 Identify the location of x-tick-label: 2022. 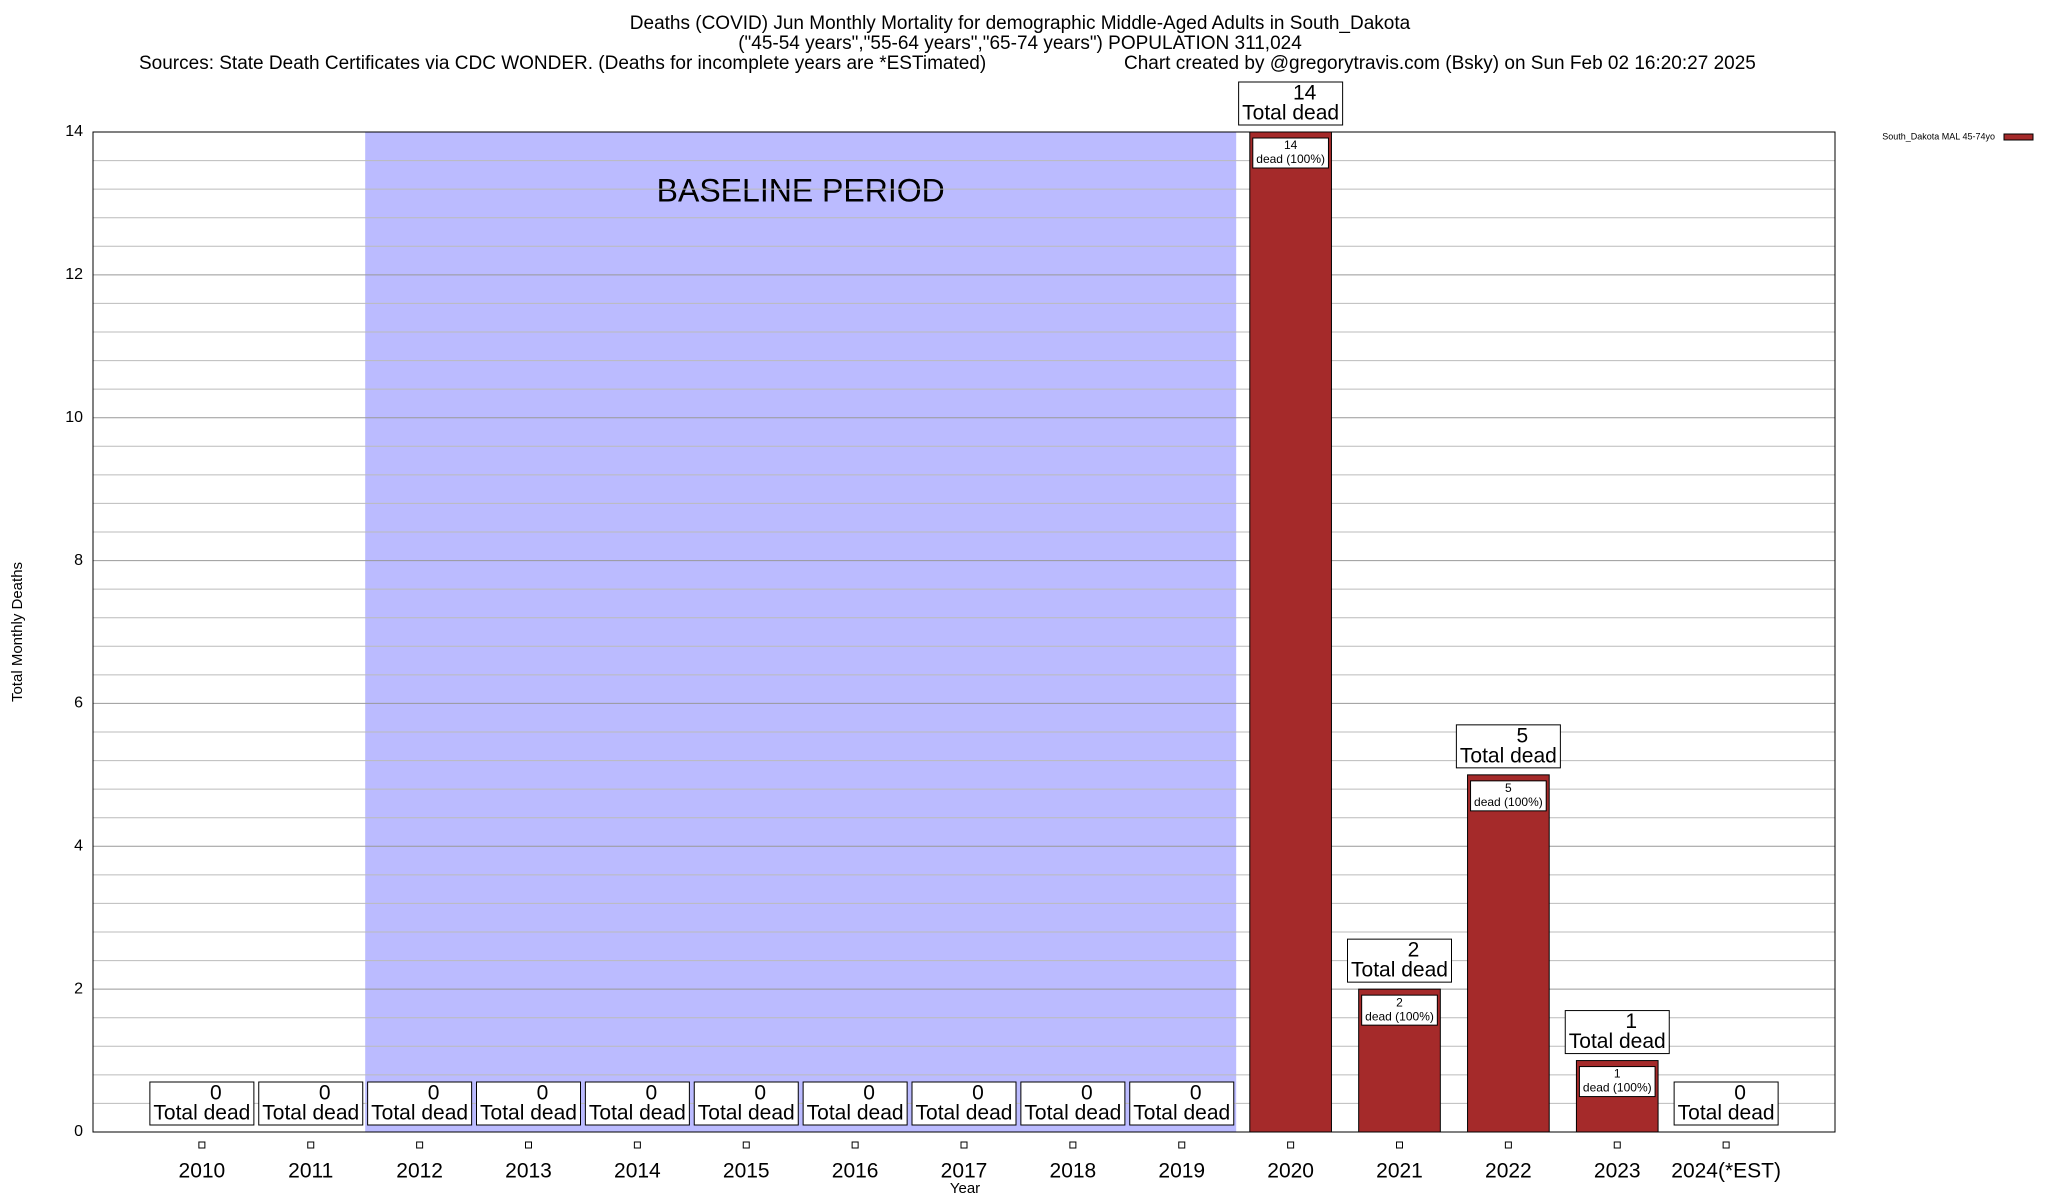
(1508, 1171).